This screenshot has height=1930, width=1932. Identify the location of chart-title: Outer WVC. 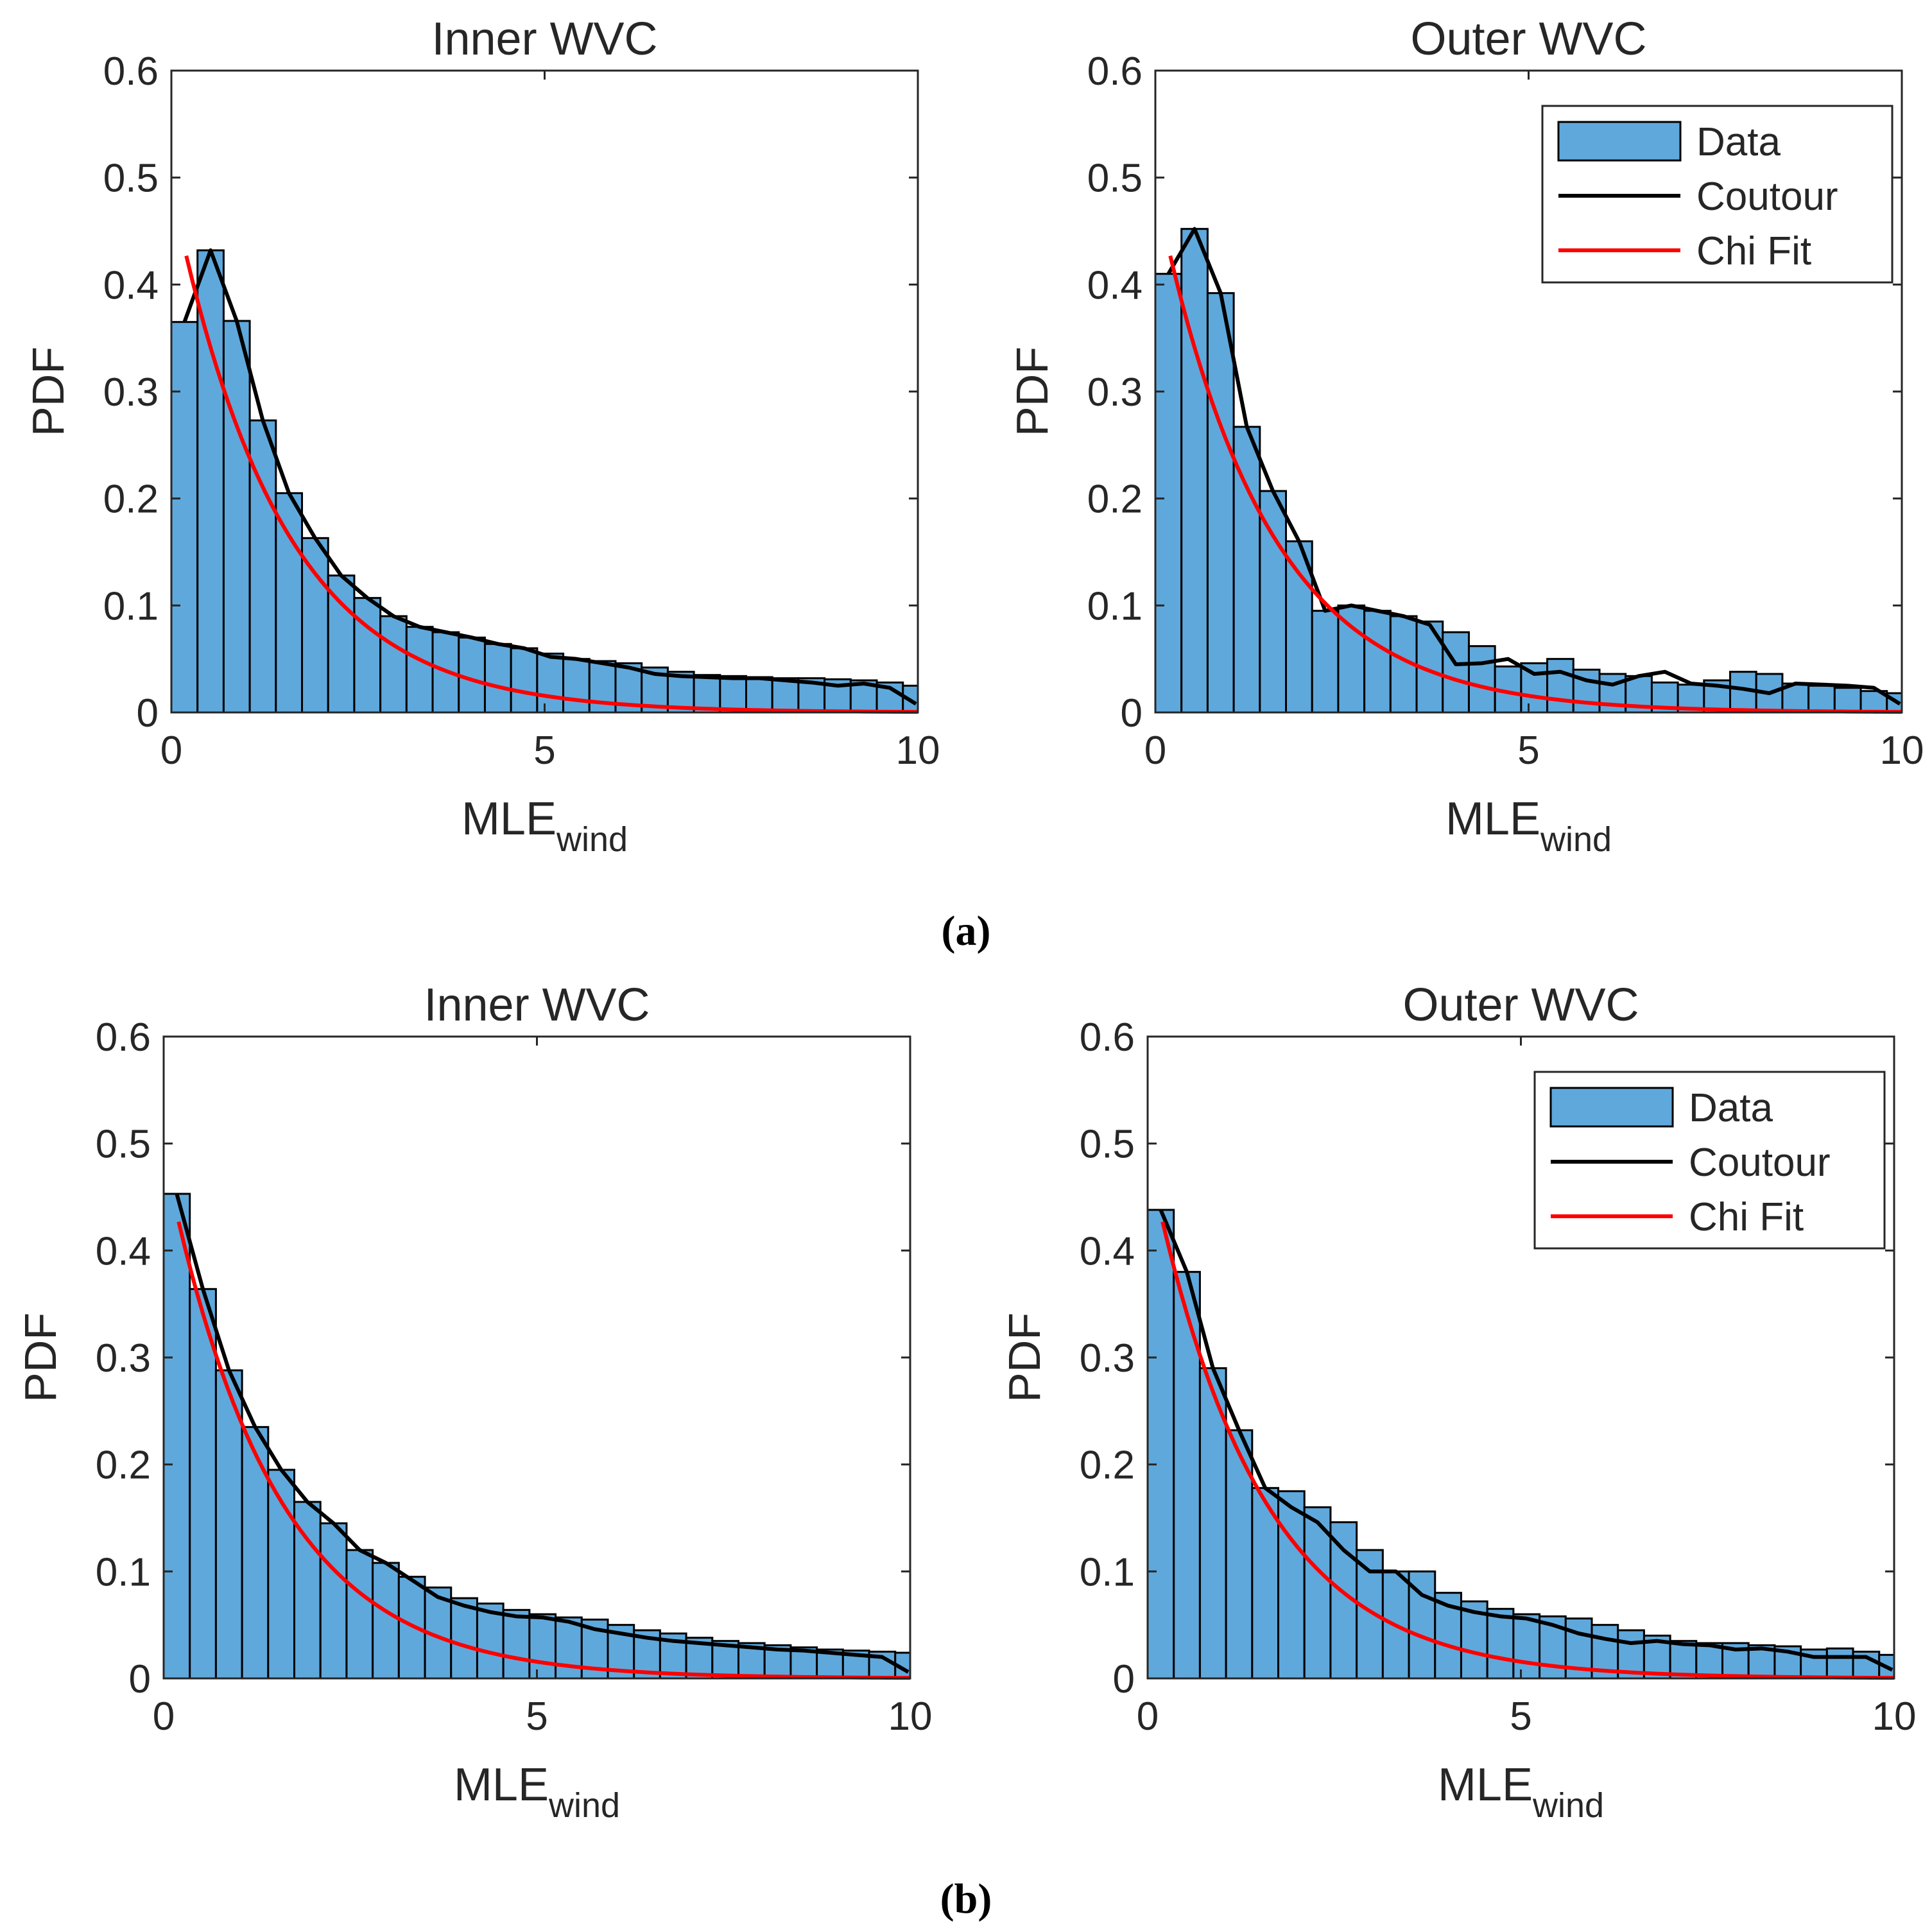
(1528, 39).